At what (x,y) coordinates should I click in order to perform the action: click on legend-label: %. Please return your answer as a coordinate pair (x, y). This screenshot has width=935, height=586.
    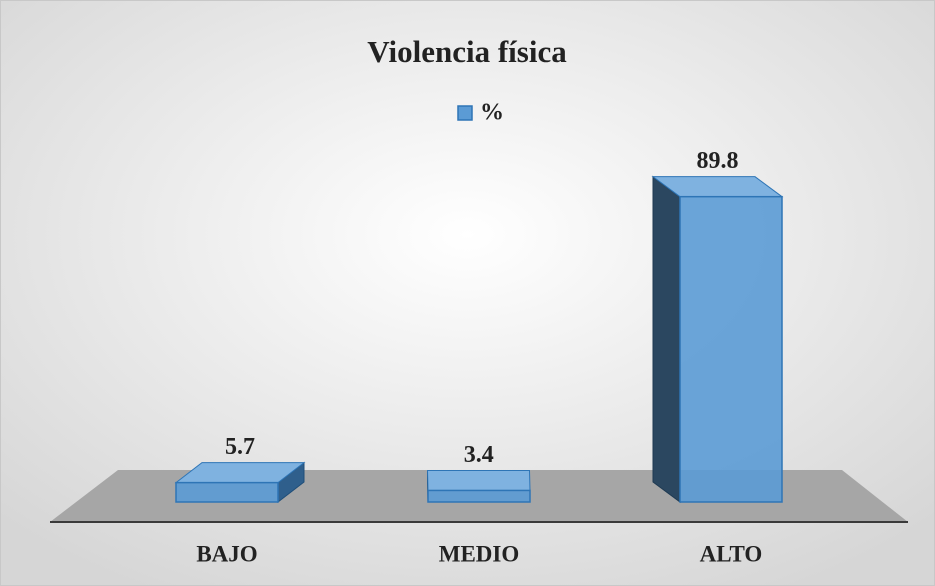
    Looking at the image, I should click on (492, 113).